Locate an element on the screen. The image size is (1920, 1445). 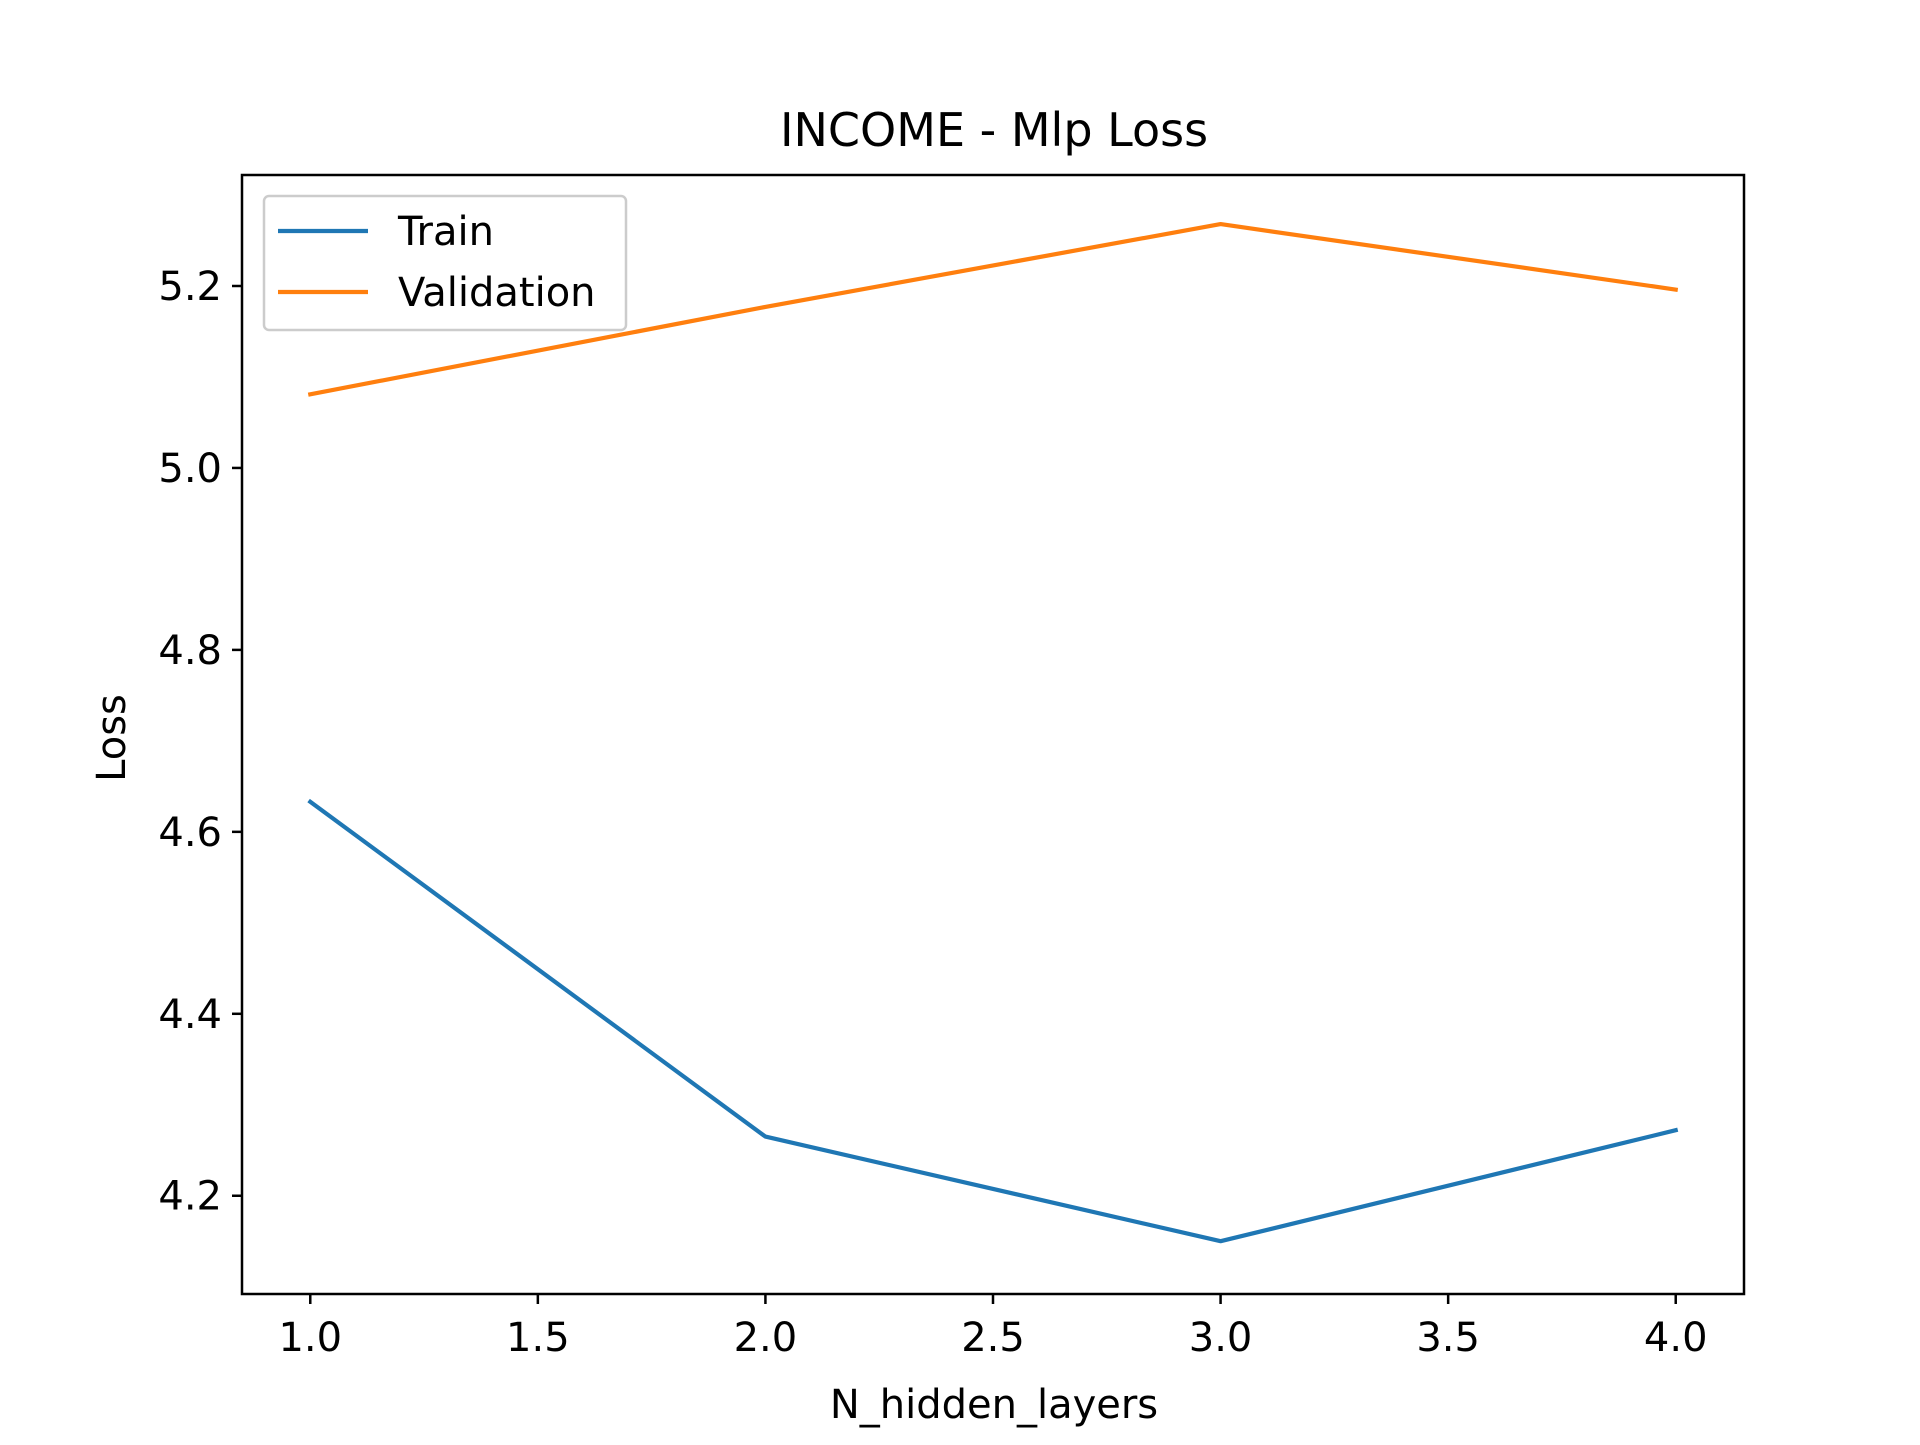
y-tick-label: 5.2 is located at coordinates (190, 287).